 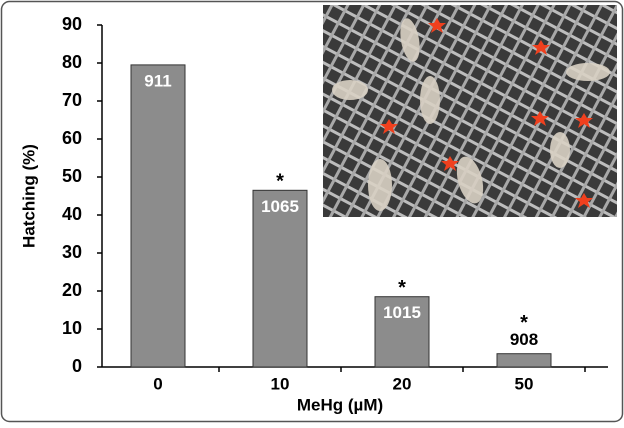 What do you see at coordinates (524, 383) in the screenshot?
I see `x-tick-label: 50` at bounding box center [524, 383].